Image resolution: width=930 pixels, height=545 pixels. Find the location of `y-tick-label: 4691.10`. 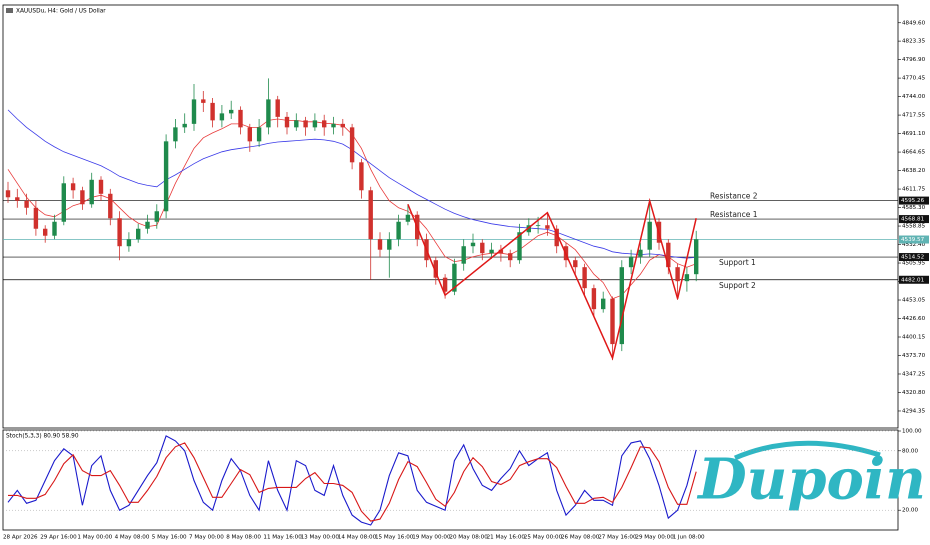

y-tick-label: 4691.10 is located at coordinates (914, 134).